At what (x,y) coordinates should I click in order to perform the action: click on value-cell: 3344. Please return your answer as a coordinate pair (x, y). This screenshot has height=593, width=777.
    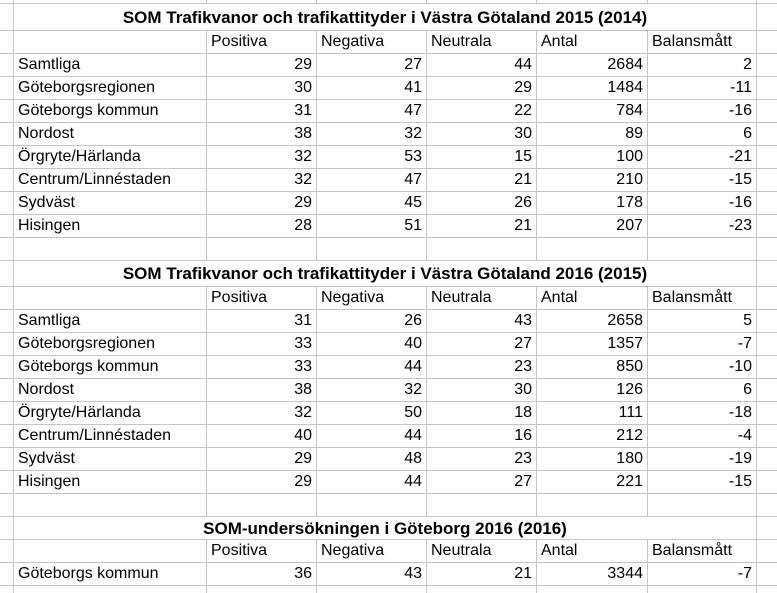
    Looking at the image, I should click on (592, 574).